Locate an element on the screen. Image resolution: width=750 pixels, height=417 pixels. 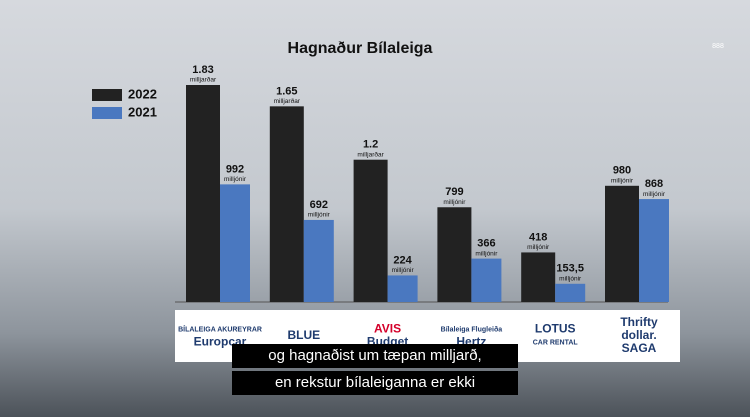
chart-title: Hagnaður Bílaleiga is located at coordinates (360, 48).